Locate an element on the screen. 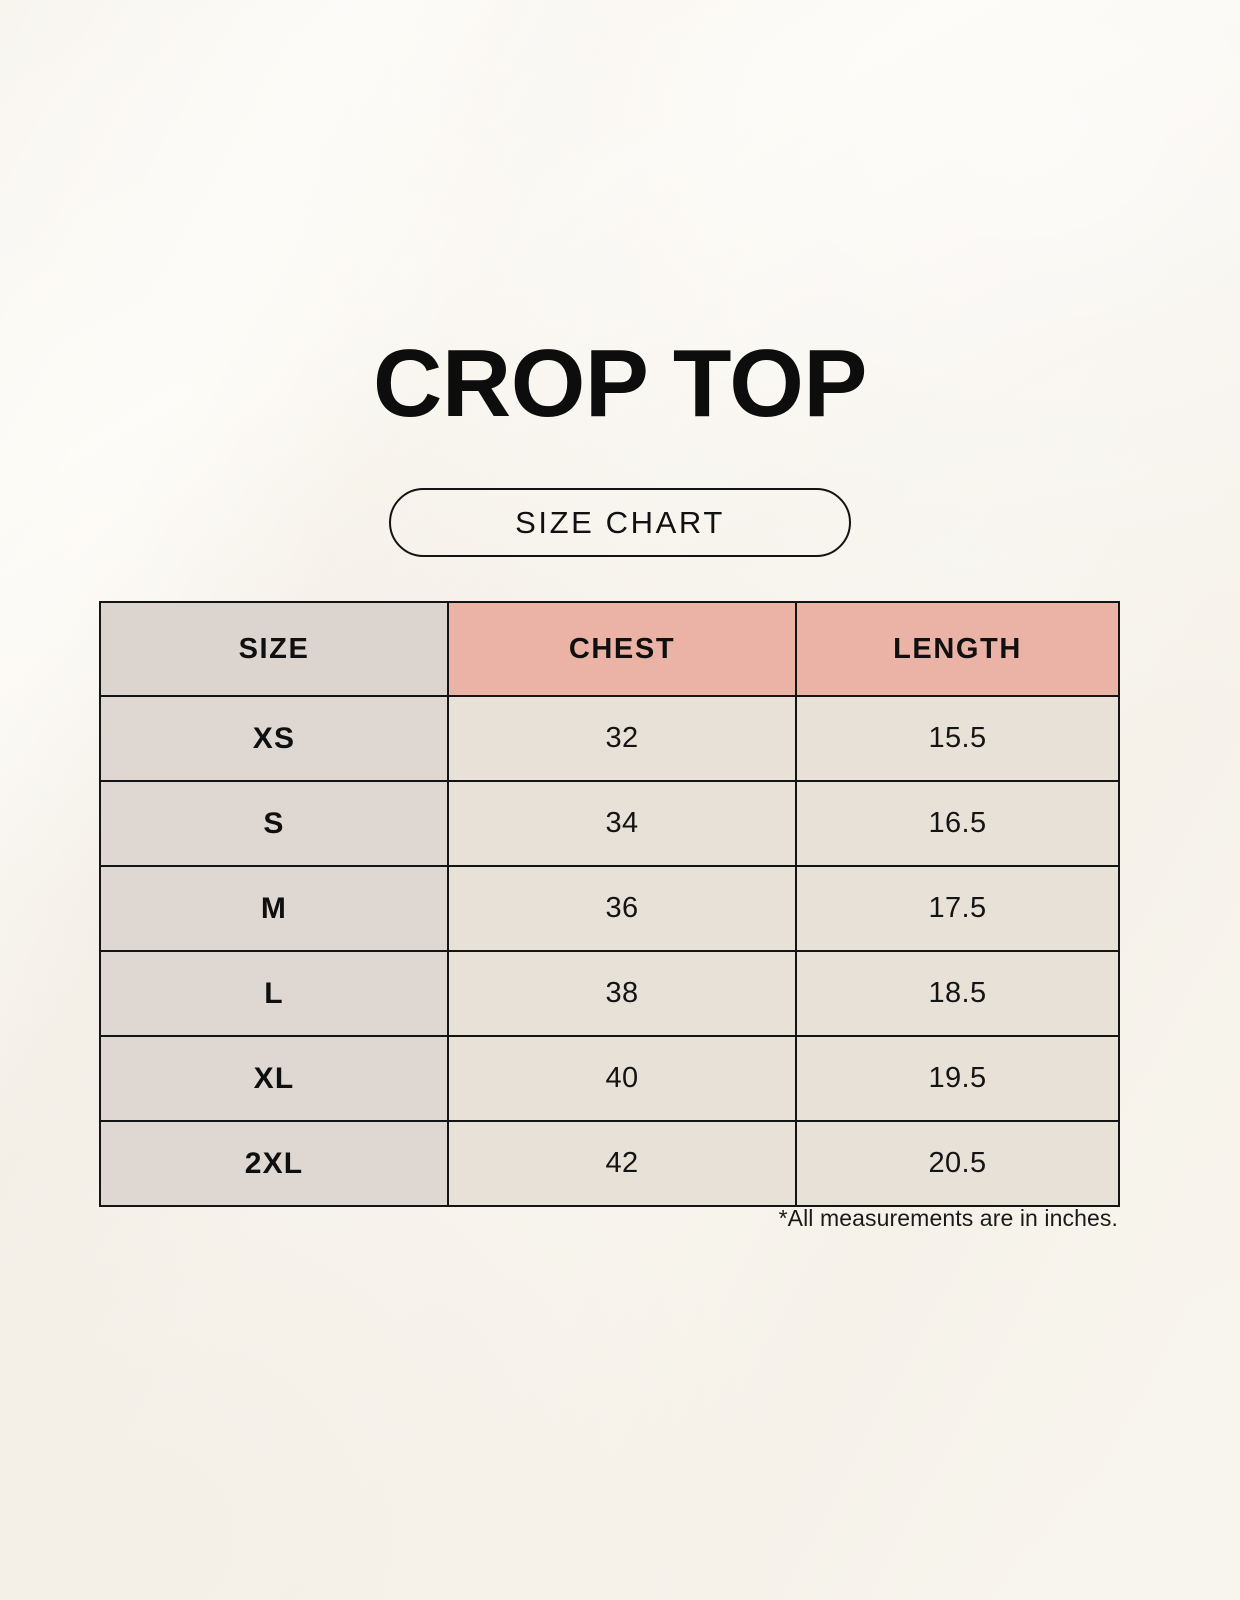 The image size is (1240, 1600). page-title: CROP TOP is located at coordinates (620, 383).